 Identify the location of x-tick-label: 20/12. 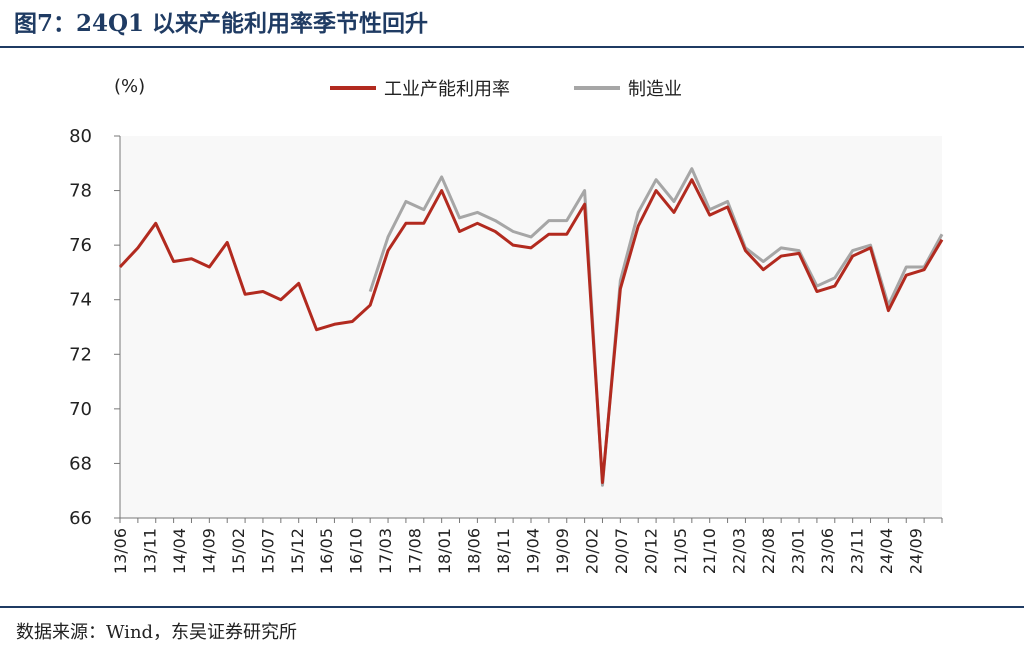
(650, 551).